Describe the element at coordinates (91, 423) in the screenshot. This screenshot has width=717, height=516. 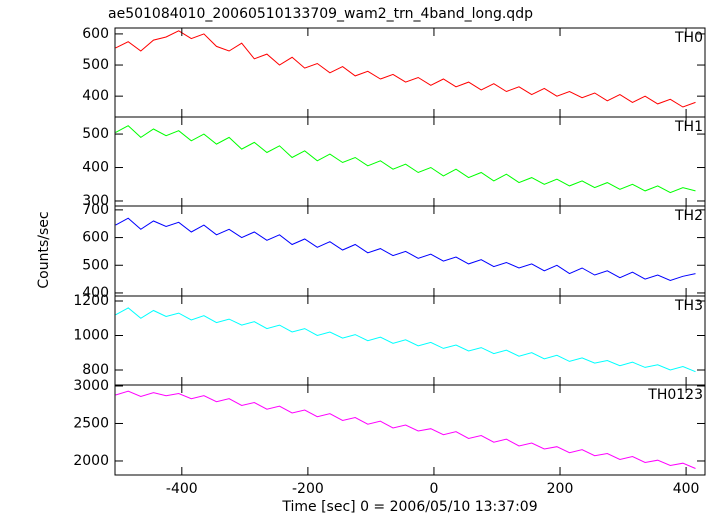
I see `y-tick-label: 2500` at that location.